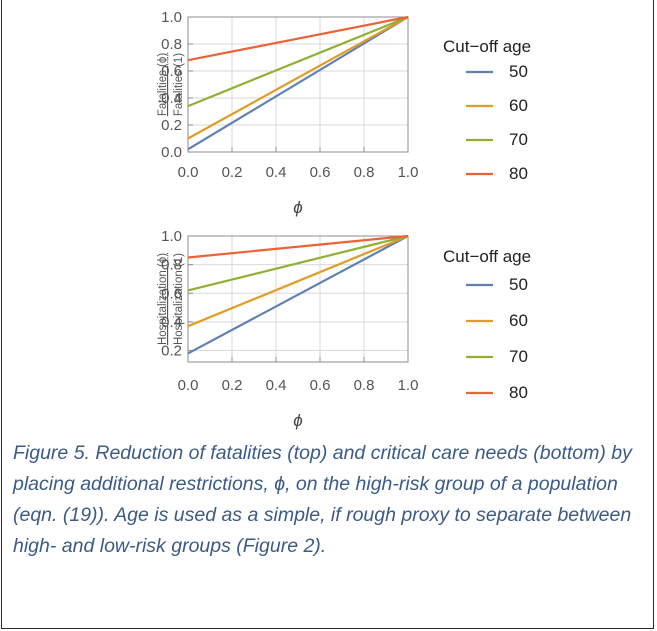  I want to click on y-axis-label-top: Fatalities (ϕ), so click(163, 84).